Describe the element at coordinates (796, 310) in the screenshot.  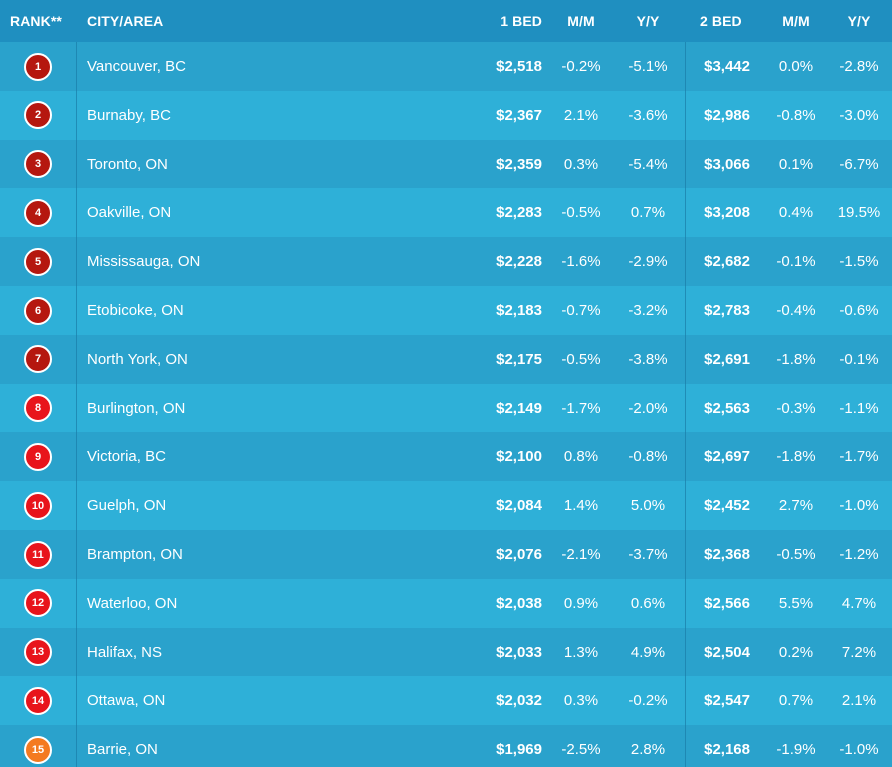
I see `change-2-bed-mm: -0.4%` at that location.